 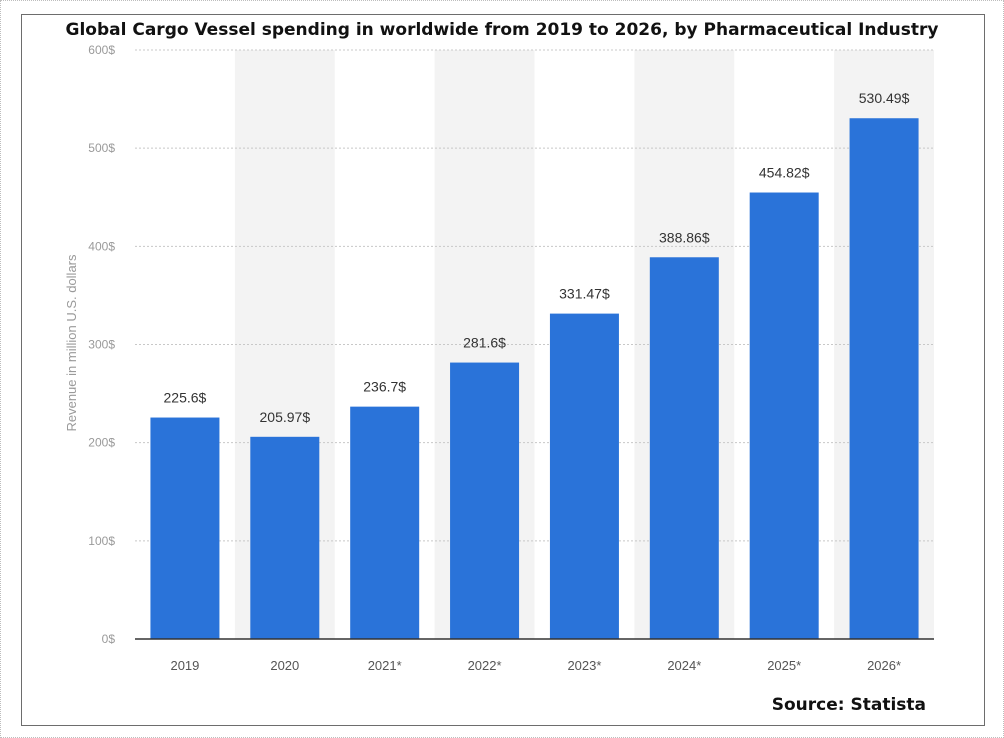 I want to click on data-label: 530.49$, so click(x=884, y=98).